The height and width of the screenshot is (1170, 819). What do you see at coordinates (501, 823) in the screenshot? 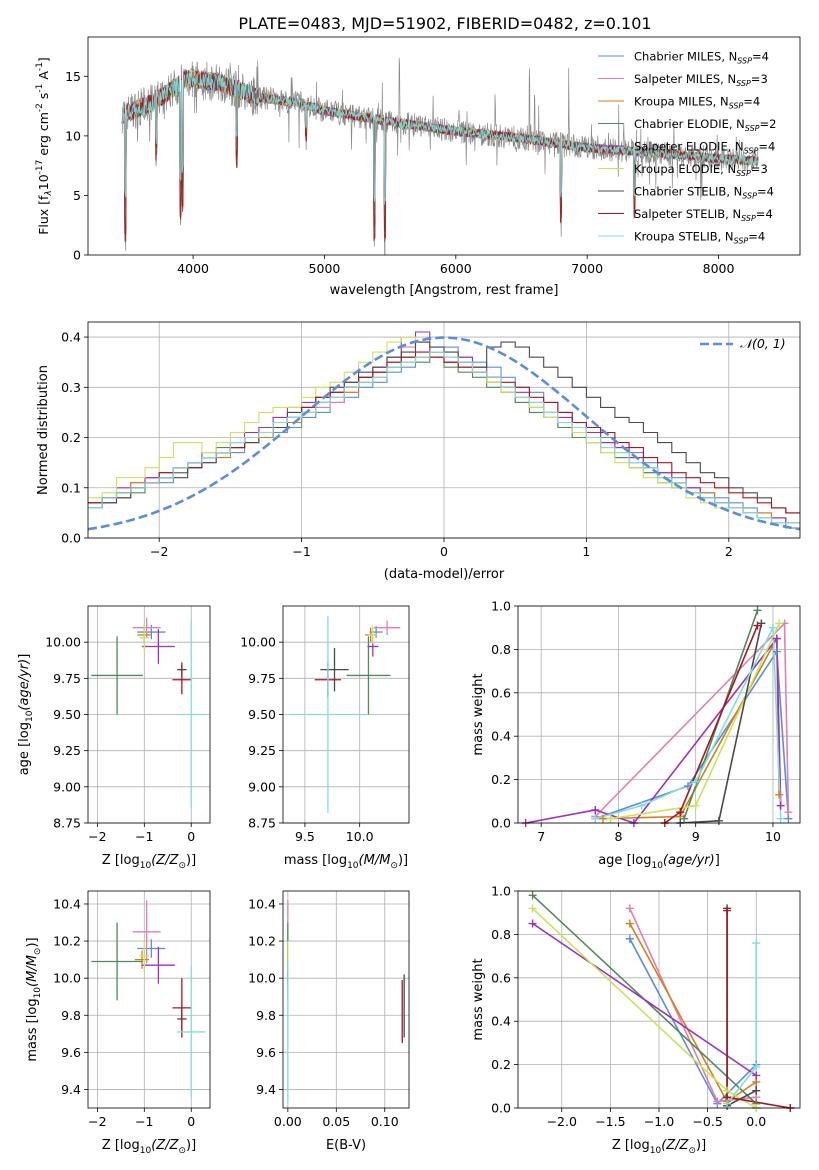
I see `y-tick-label: 0.0` at bounding box center [501, 823].